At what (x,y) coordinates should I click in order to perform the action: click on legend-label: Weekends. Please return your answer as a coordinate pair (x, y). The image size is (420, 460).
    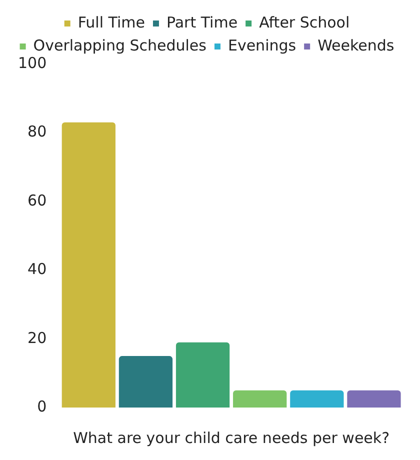
    Looking at the image, I should click on (356, 45).